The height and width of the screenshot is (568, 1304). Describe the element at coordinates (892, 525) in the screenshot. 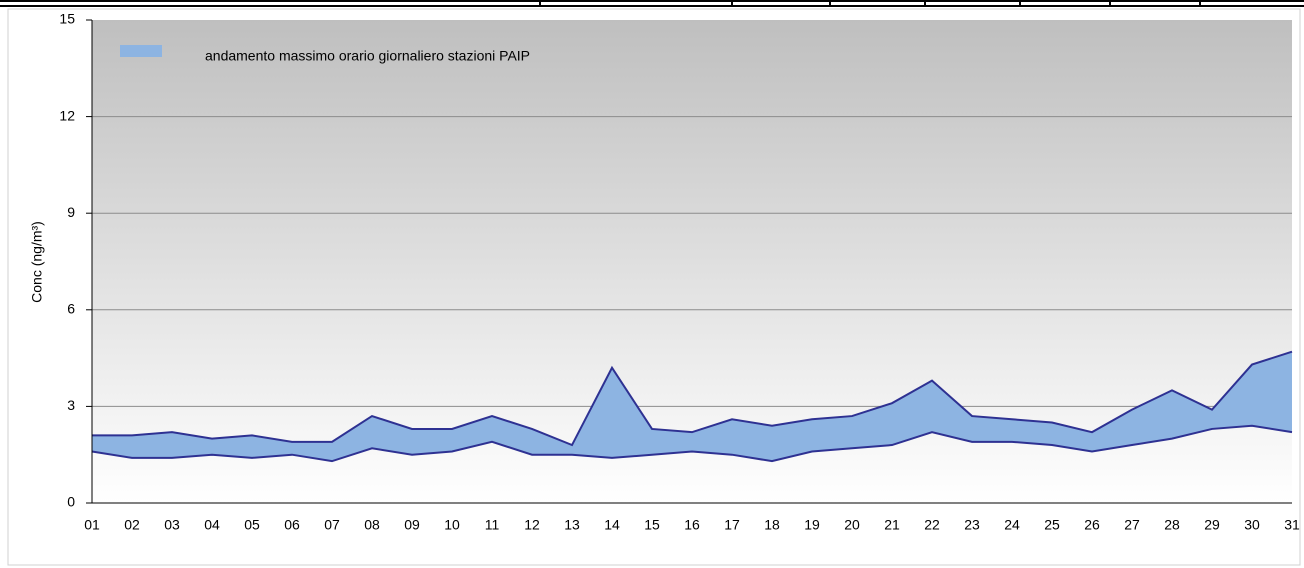

I see `x-tick-label: 21` at that location.